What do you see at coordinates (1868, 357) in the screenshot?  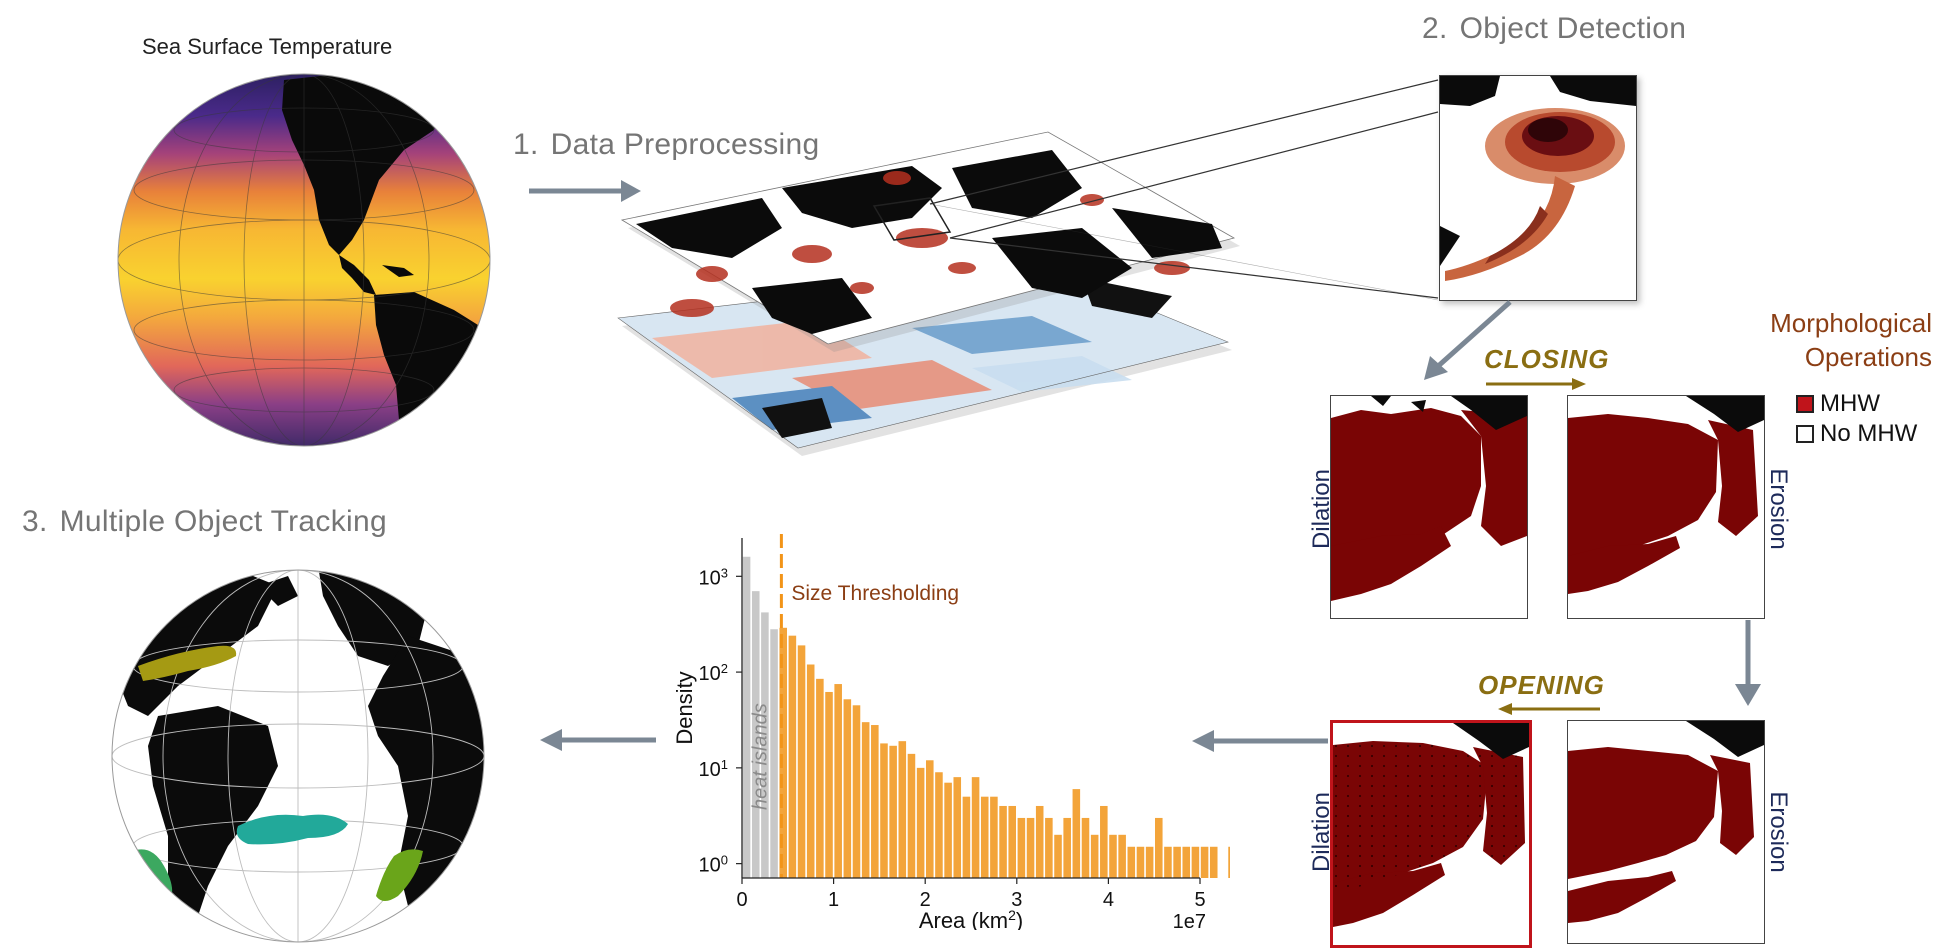 I see `morph-title-line2: Operations` at bounding box center [1868, 357].